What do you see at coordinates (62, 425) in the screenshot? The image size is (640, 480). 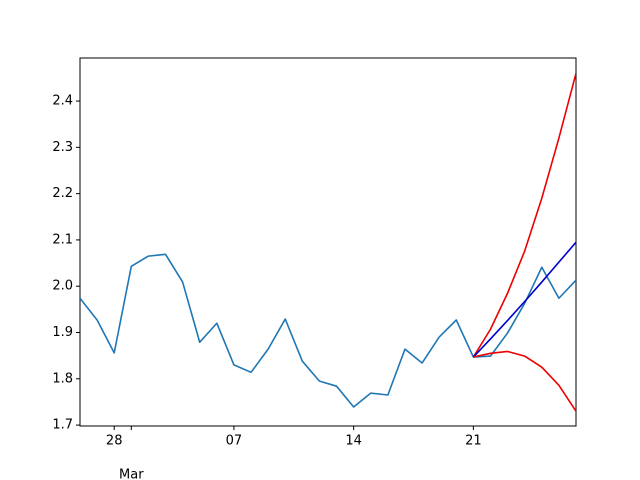 I see `y-tick-label: 1.7` at bounding box center [62, 425].